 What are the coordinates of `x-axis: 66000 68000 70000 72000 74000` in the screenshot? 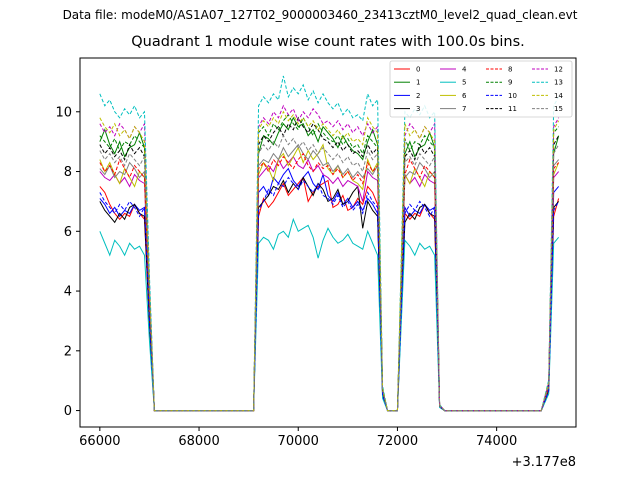 It's located at (298, 438).